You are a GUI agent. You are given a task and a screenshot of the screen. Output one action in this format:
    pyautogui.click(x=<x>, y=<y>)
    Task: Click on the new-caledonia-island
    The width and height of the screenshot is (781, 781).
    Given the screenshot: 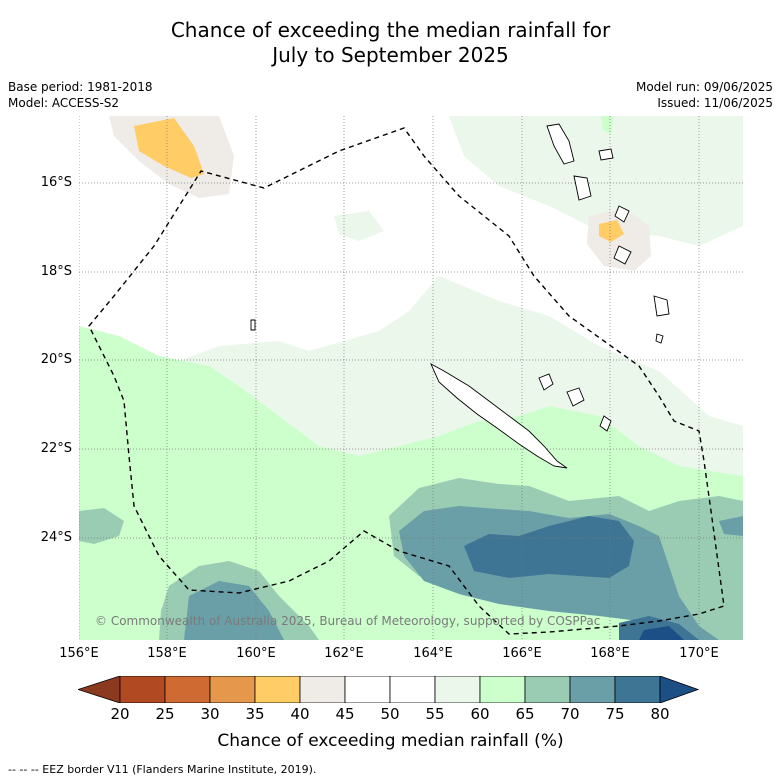 What is the action you would take?
    pyautogui.click(x=499, y=415)
    